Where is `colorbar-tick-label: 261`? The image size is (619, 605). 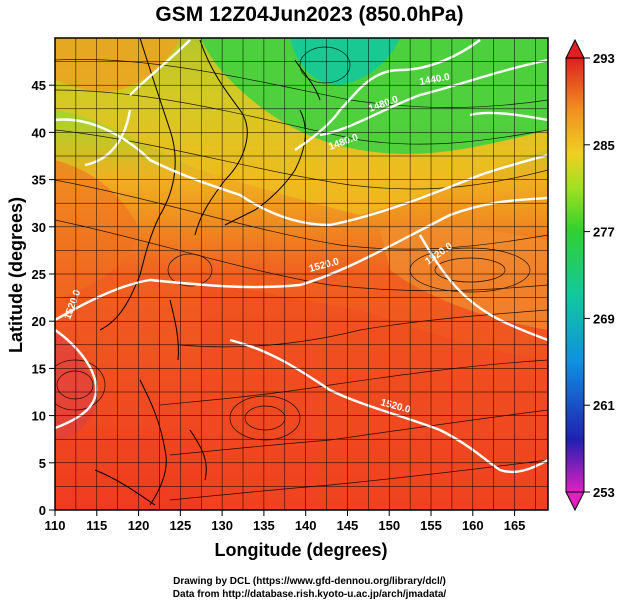 colorbar-tick-label: 261 is located at coordinates (604, 405).